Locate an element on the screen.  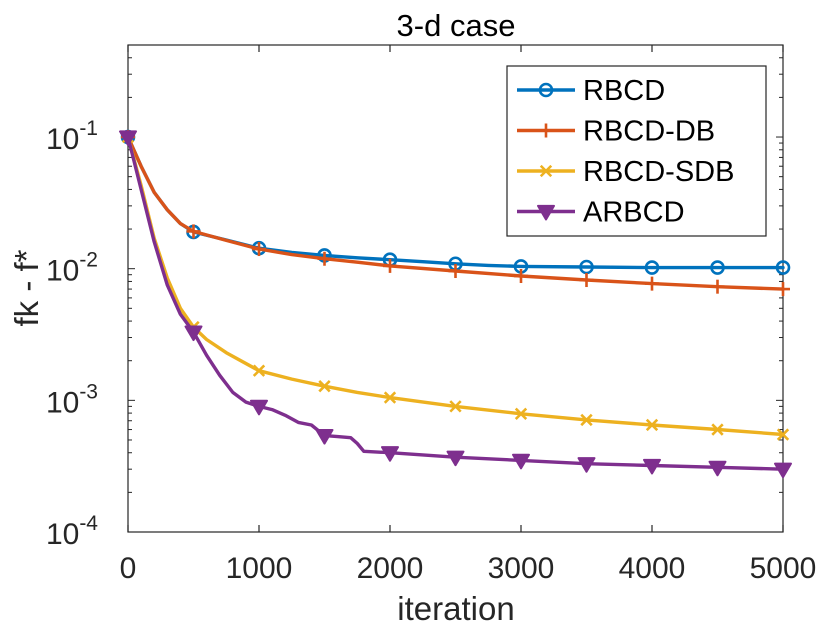
y-tick-exponent: -2 is located at coordinates (88, 260).